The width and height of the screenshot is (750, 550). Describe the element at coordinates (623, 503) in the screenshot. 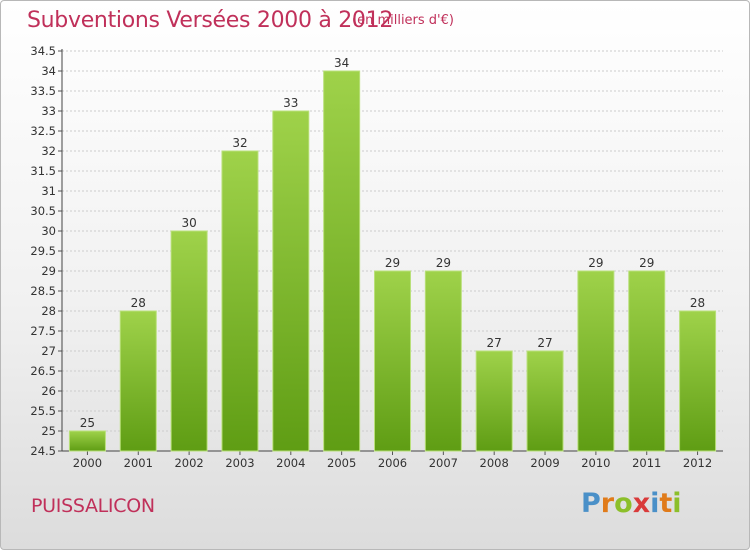

I see `logo-letter: o` at that location.